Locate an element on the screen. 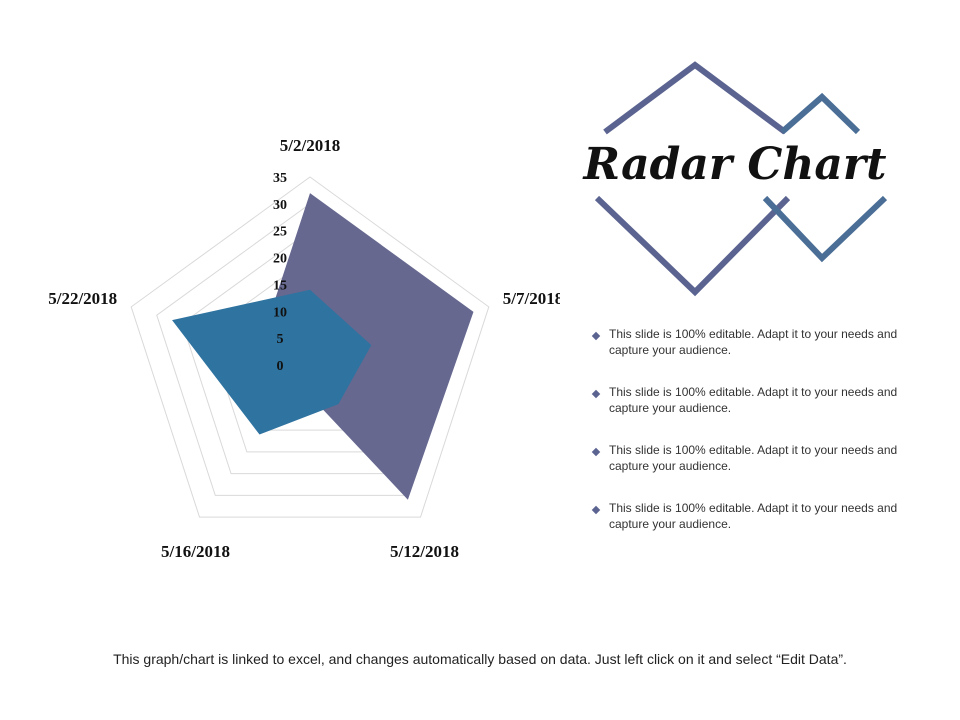 This screenshot has width=960, height=720. radar-category-label: 5/22/2018 is located at coordinates (82, 298).